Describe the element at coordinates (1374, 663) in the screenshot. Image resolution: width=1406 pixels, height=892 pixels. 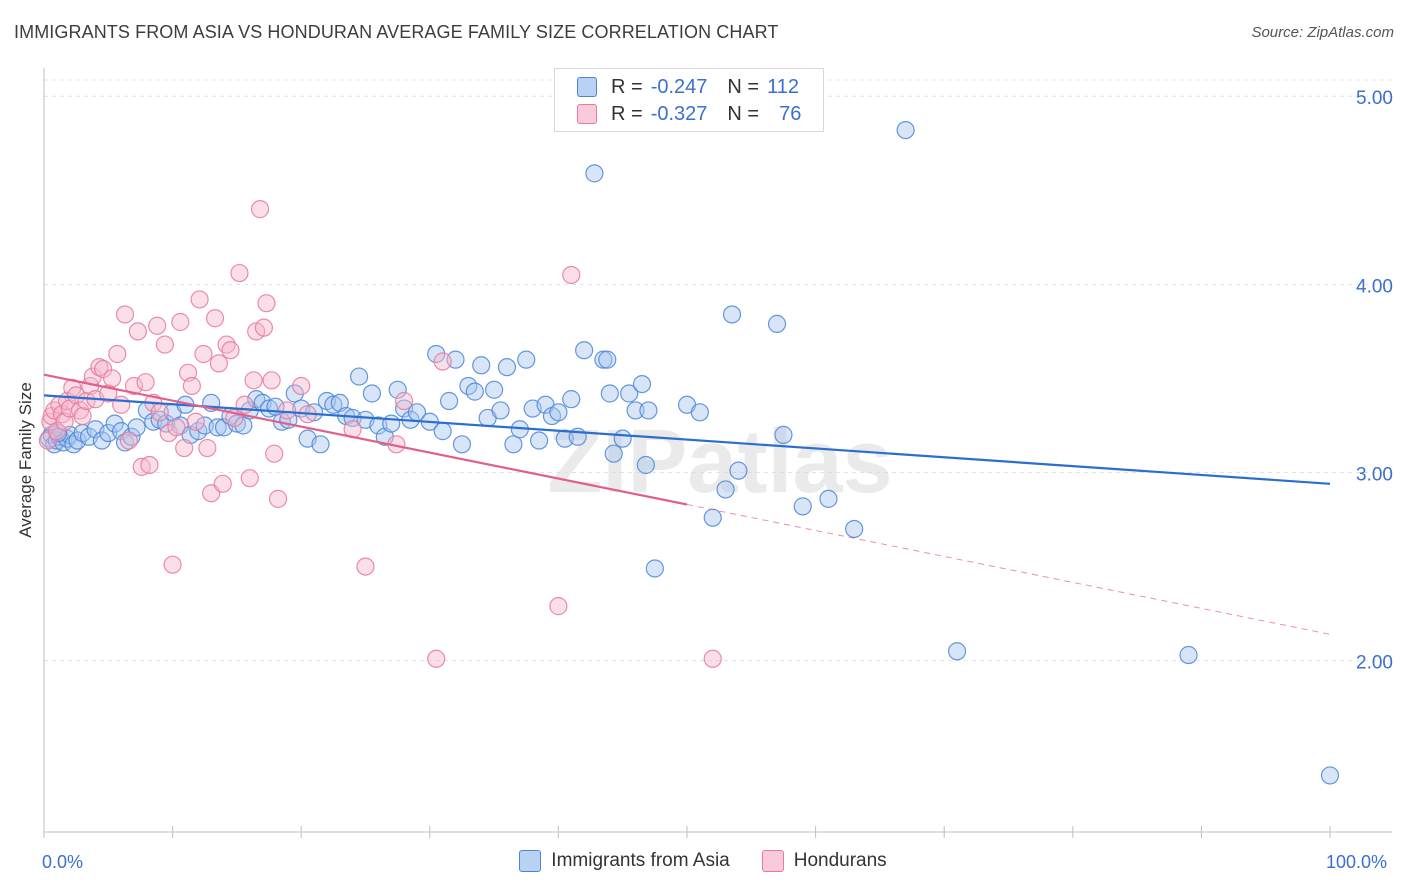
I see `y-tick-label: 2.00` at that location.